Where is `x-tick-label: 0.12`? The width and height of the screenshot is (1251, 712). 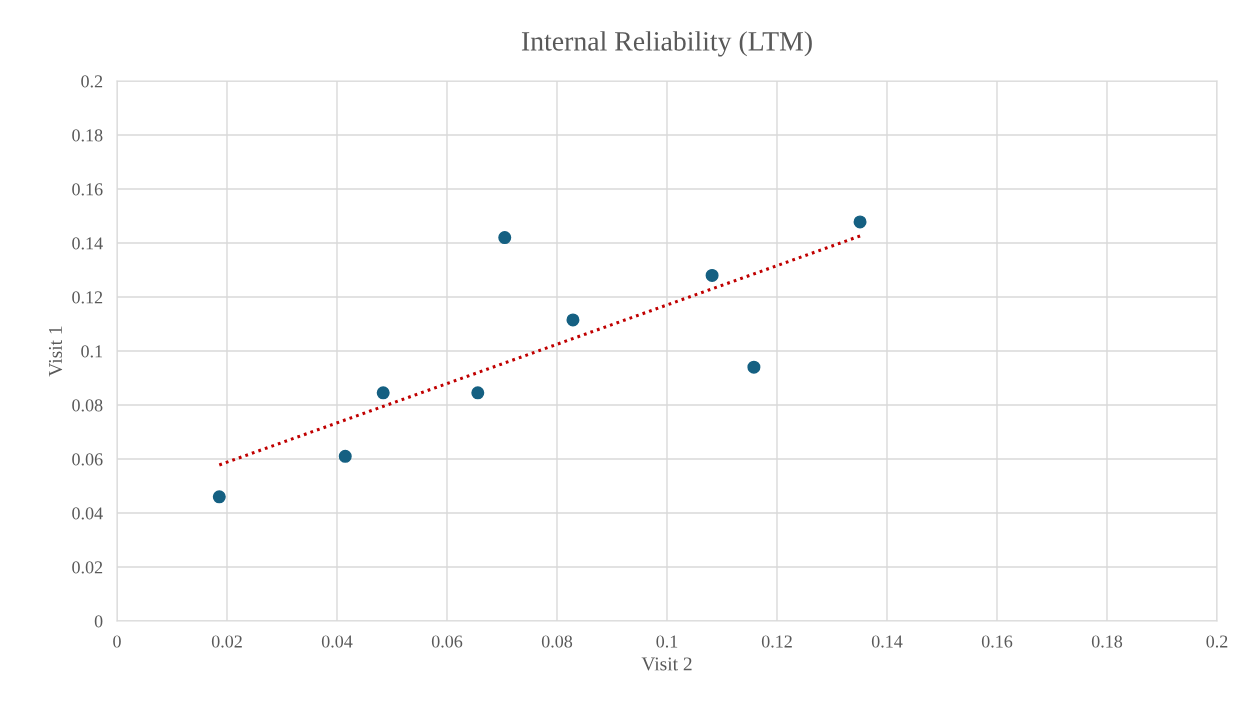
x-tick-label: 0.12 is located at coordinates (776, 641).